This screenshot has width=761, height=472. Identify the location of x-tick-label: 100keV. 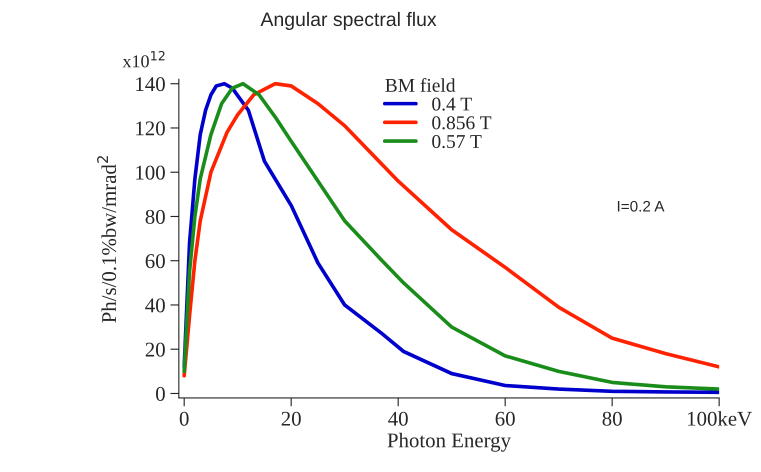
(720, 418).